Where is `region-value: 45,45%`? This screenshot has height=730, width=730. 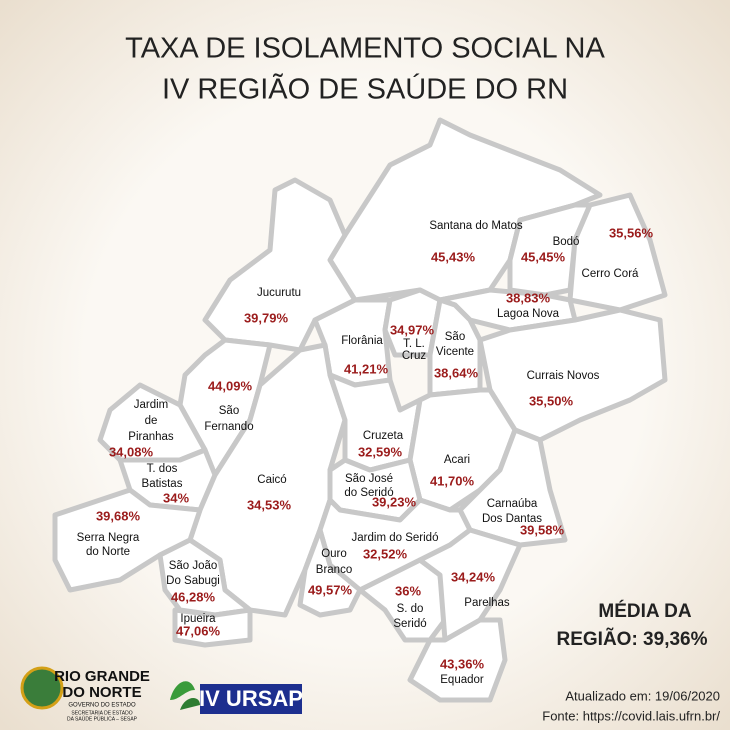 region-value: 45,45% is located at coordinates (543, 256).